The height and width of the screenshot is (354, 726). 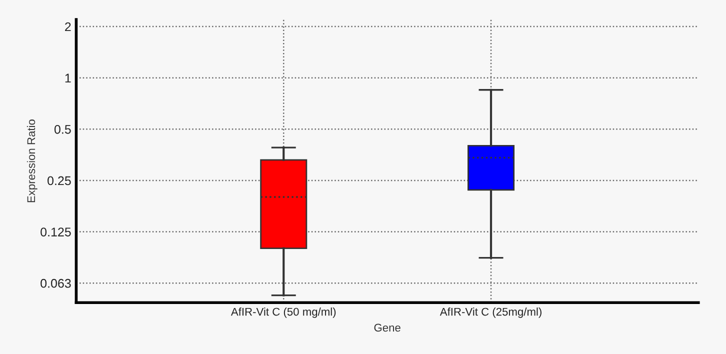 I want to click on y-tick-label: 0.125, so click(x=55, y=232).